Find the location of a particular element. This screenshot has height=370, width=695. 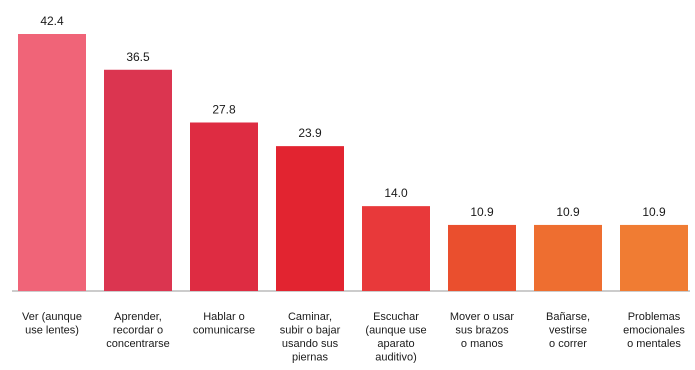

category-label-line: use lentes) is located at coordinates (52, 331).